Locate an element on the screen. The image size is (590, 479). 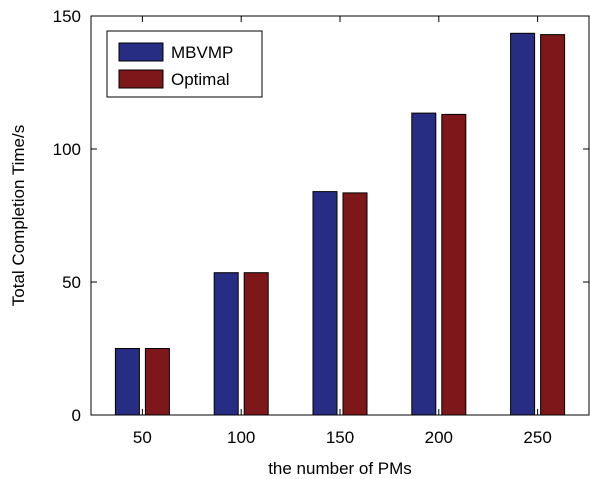
y-tick-label: 0 is located at coordinates (76, 415).